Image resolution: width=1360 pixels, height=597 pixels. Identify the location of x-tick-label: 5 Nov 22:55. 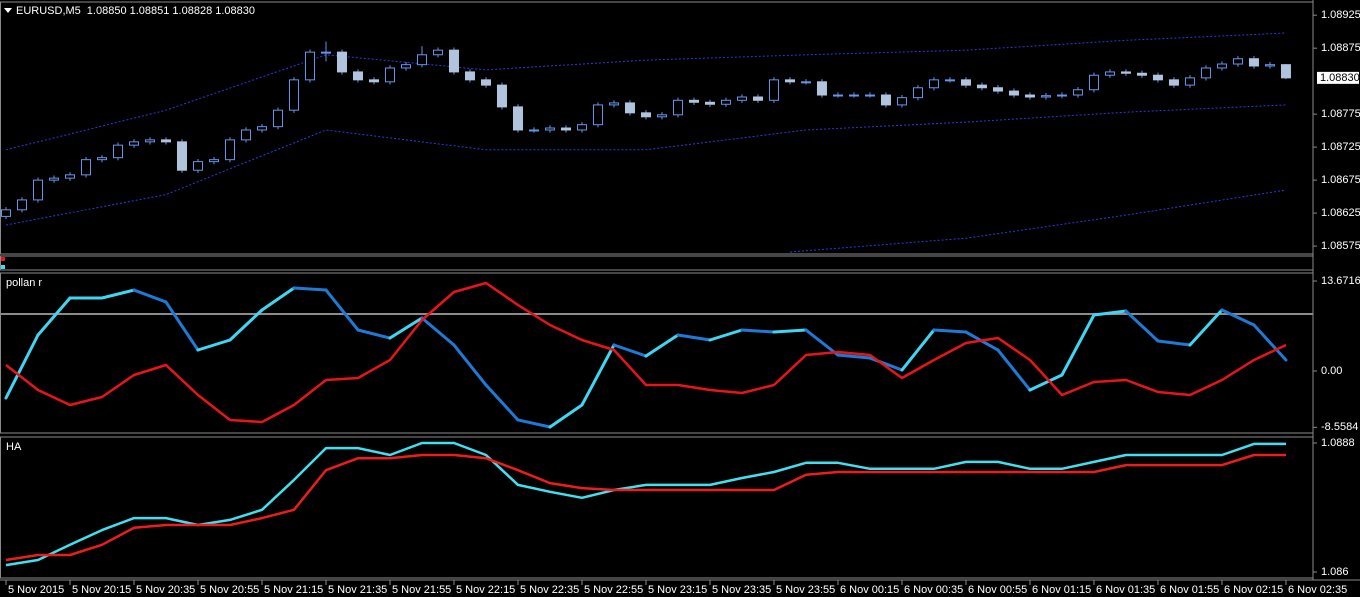
(613, 590).